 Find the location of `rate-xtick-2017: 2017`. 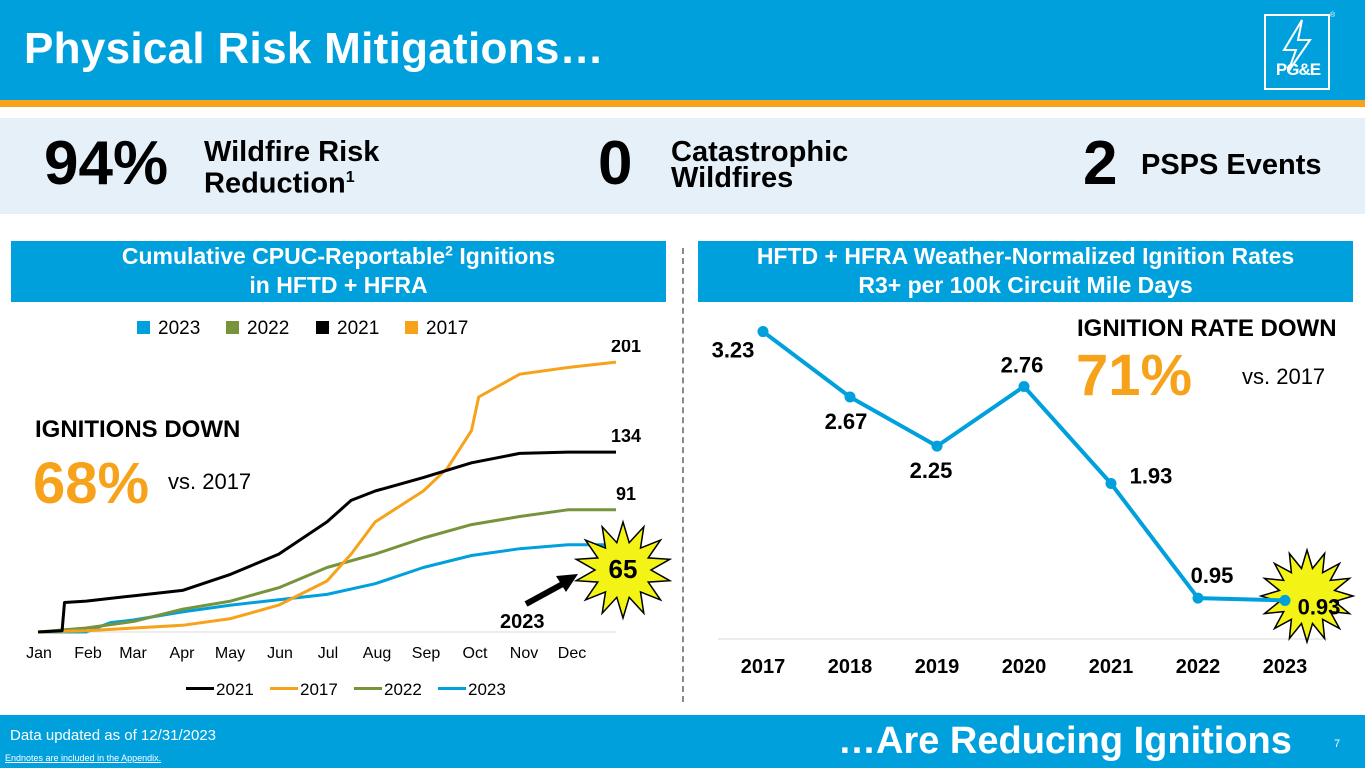

rate-xtick-2017: 2017 is located at coordinates (763, 667).